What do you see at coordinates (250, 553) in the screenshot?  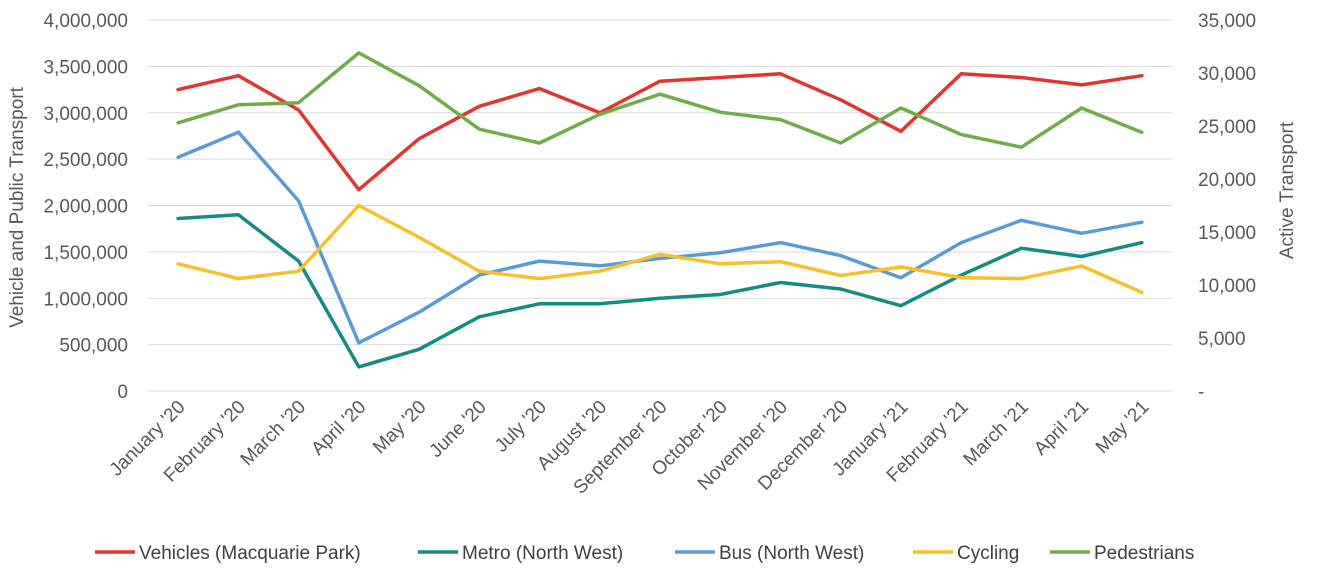 I see `legend-label: Vehicles (Macquarie Park)` at bounding box center [250, 553].